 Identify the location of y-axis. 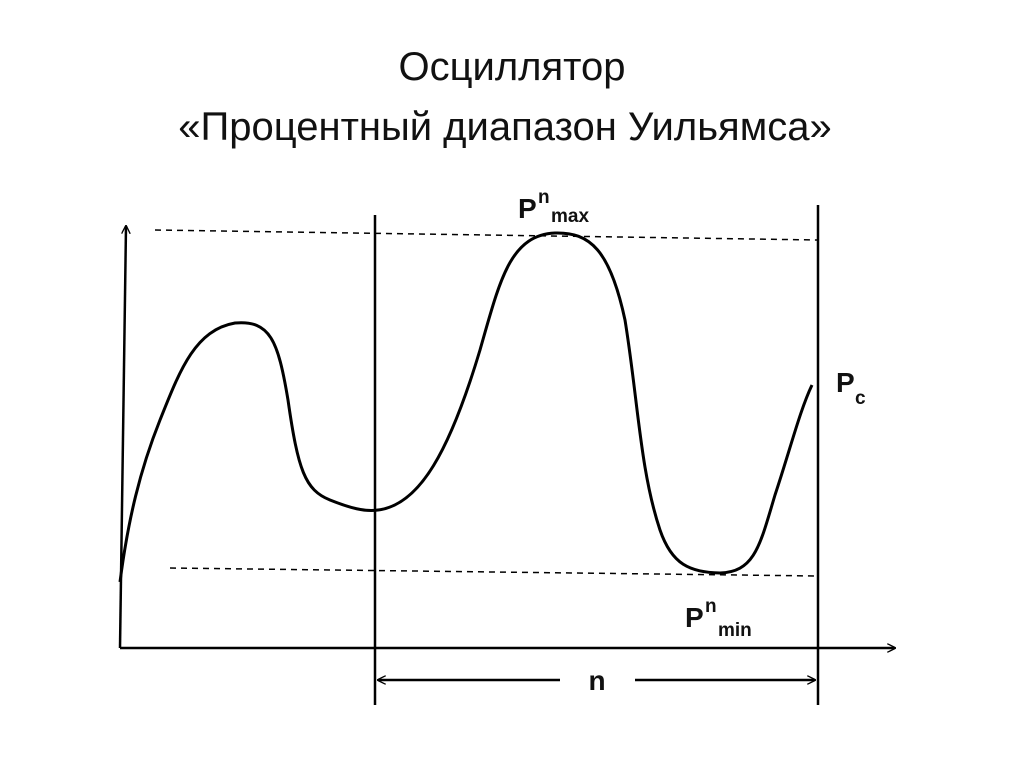
(122, 437).